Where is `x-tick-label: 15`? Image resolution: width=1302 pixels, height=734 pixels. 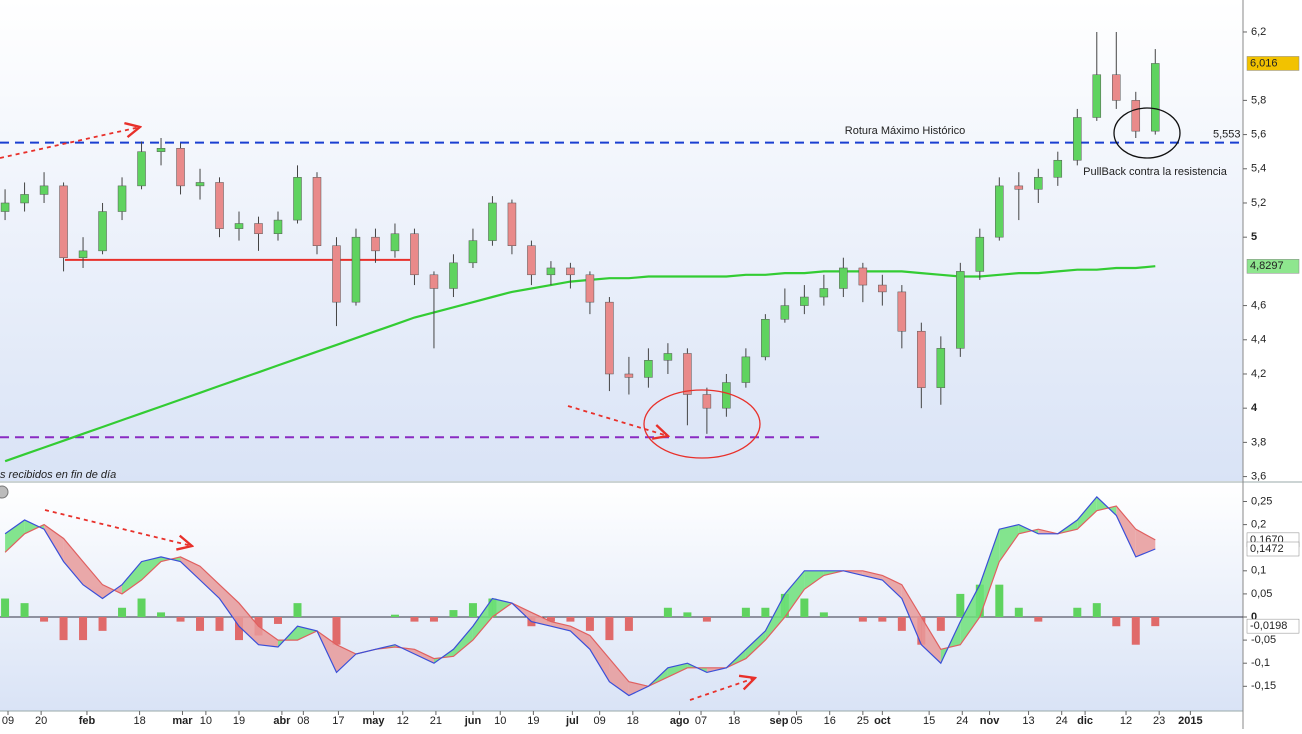 x-tick-label: 15 is located at coordinates (929, 721).